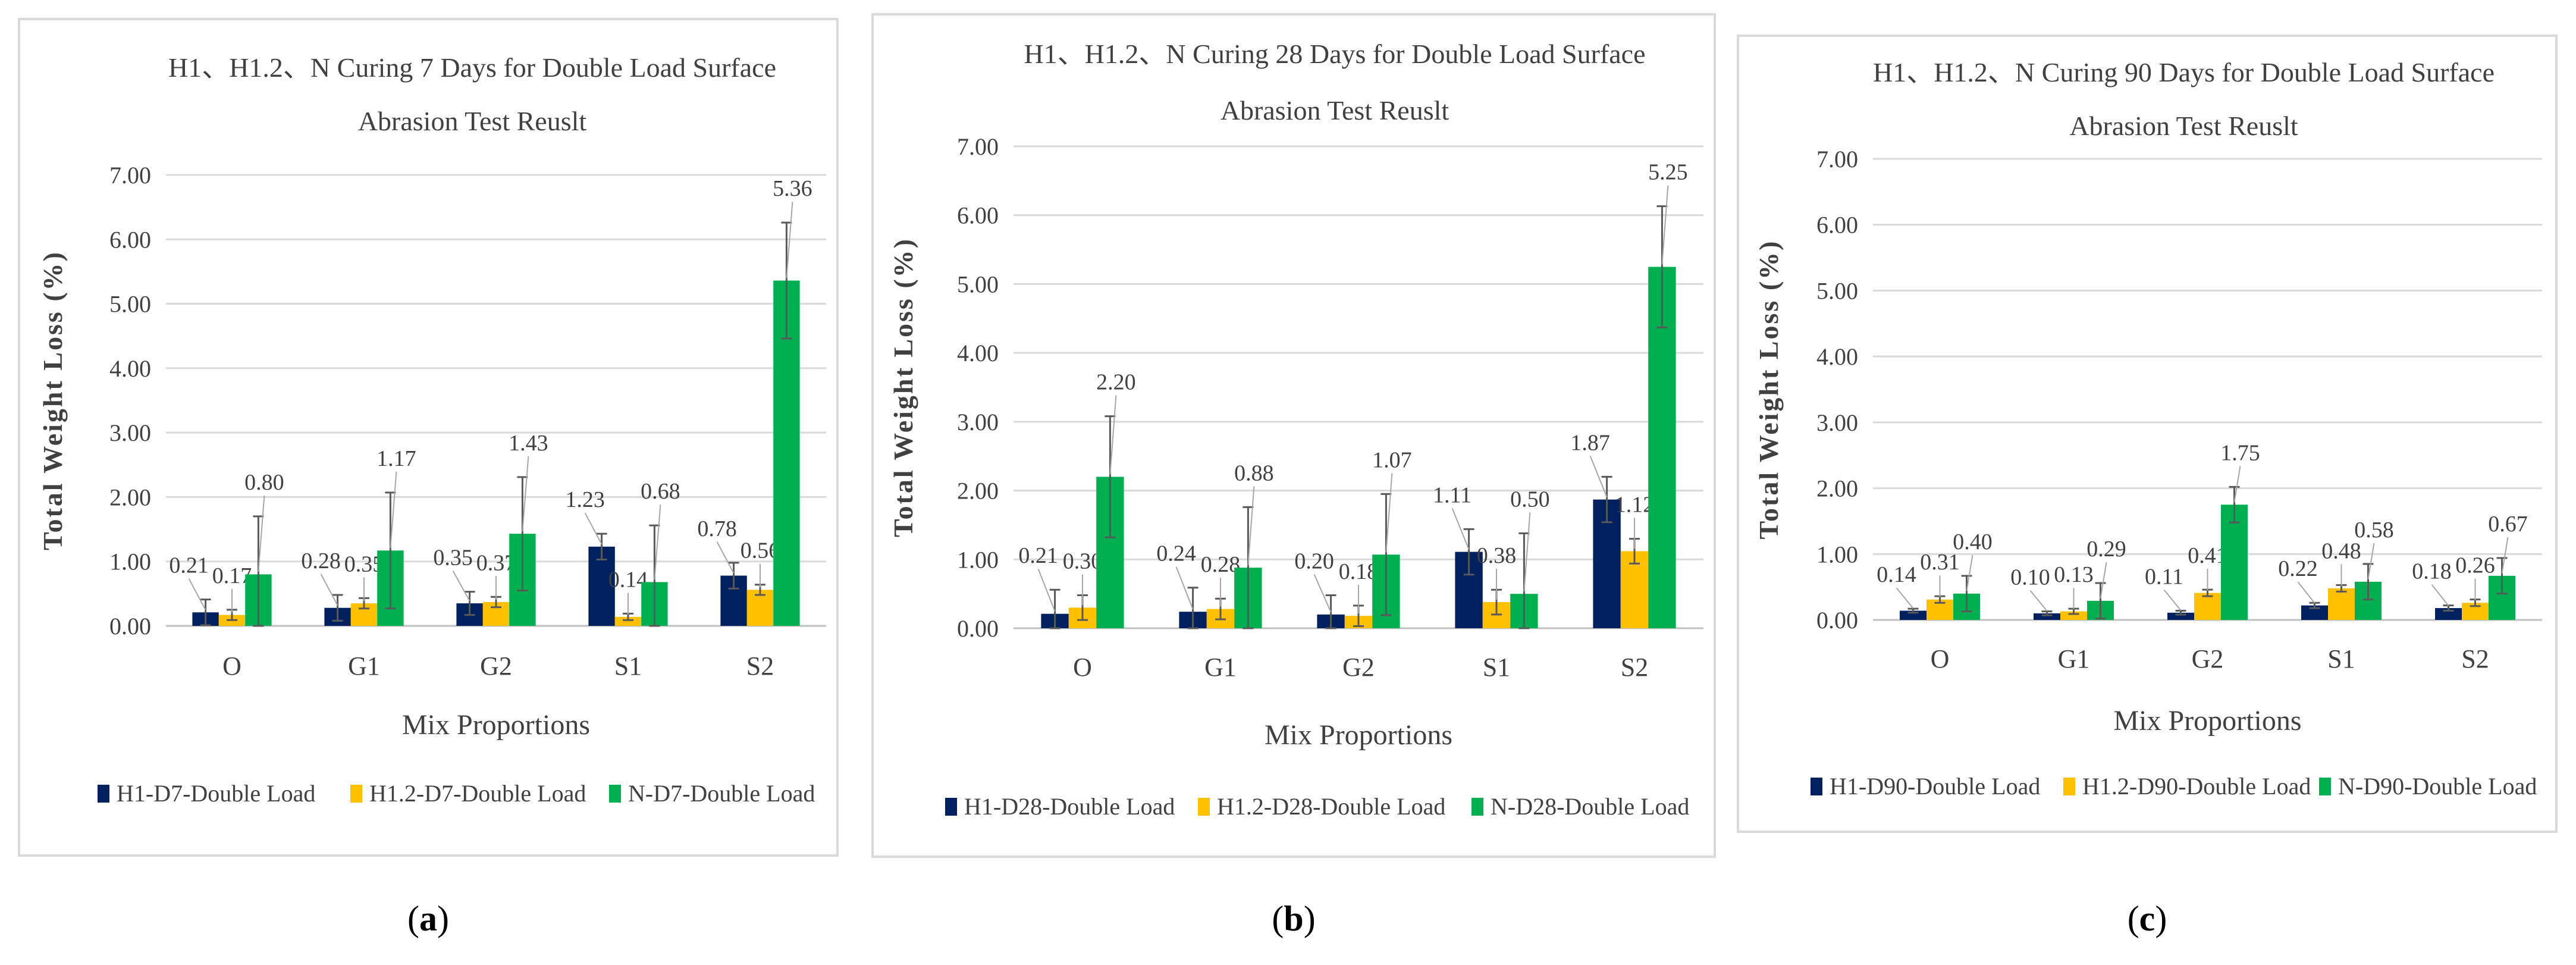  What do you see at coordinates (2106, 549) in the screenshot?
I see `data-label: 0.29` at bounding box center [2106, 549].